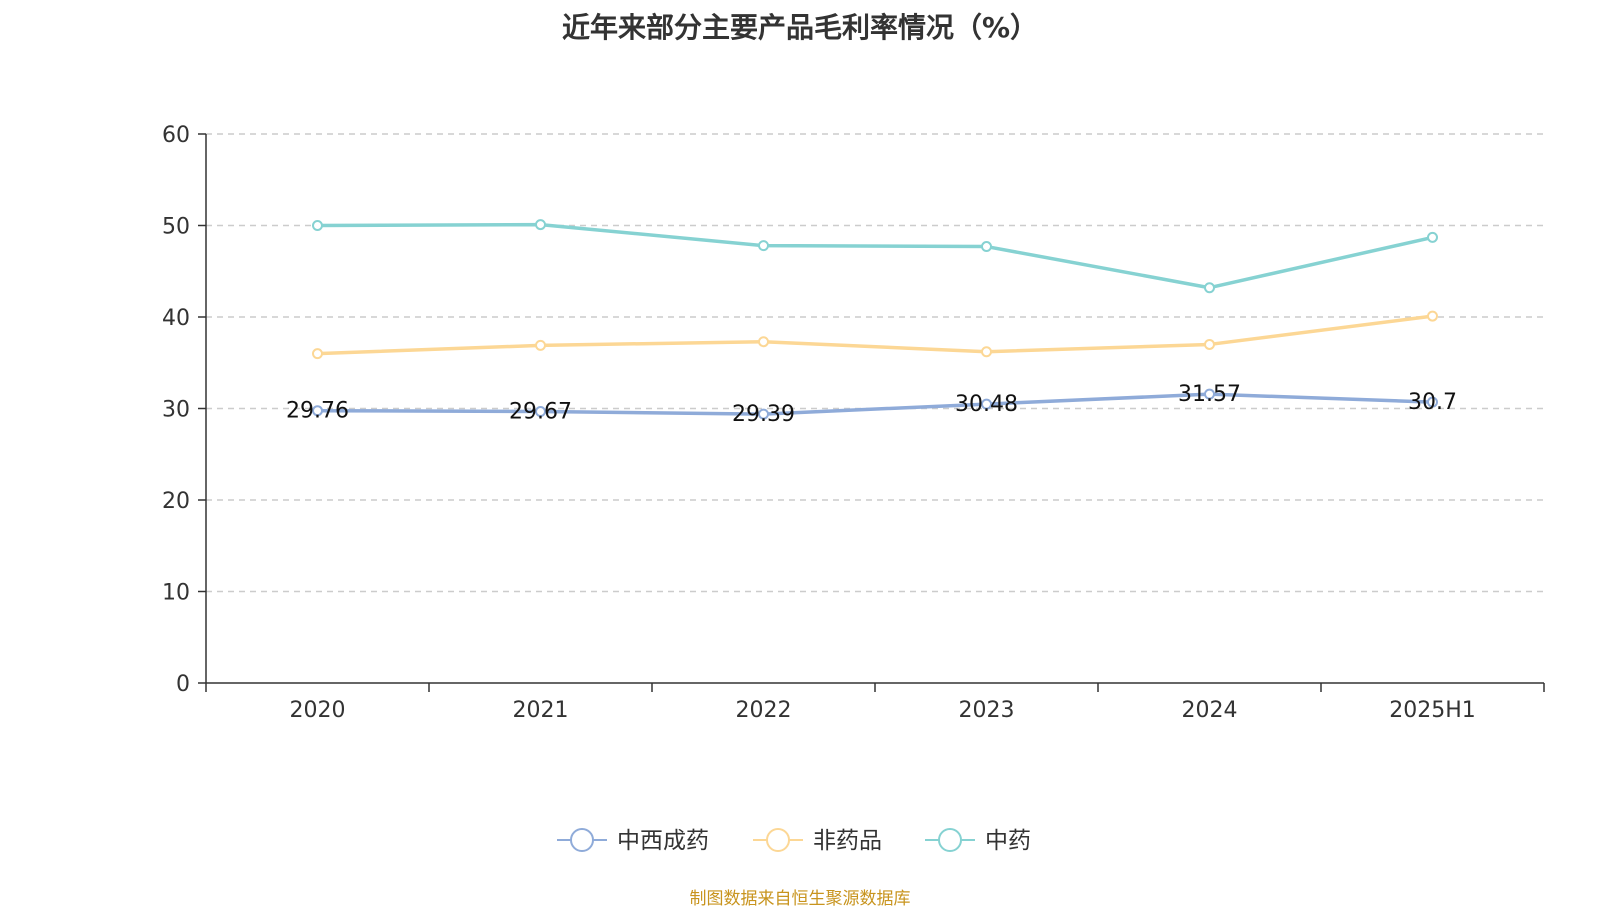 The width and height of the screenshot is (1600, 909). What do you see at coordinates (176, 410) in the screenshot?
I see `y-tick-label: 30` at bounding box center [176, 410].